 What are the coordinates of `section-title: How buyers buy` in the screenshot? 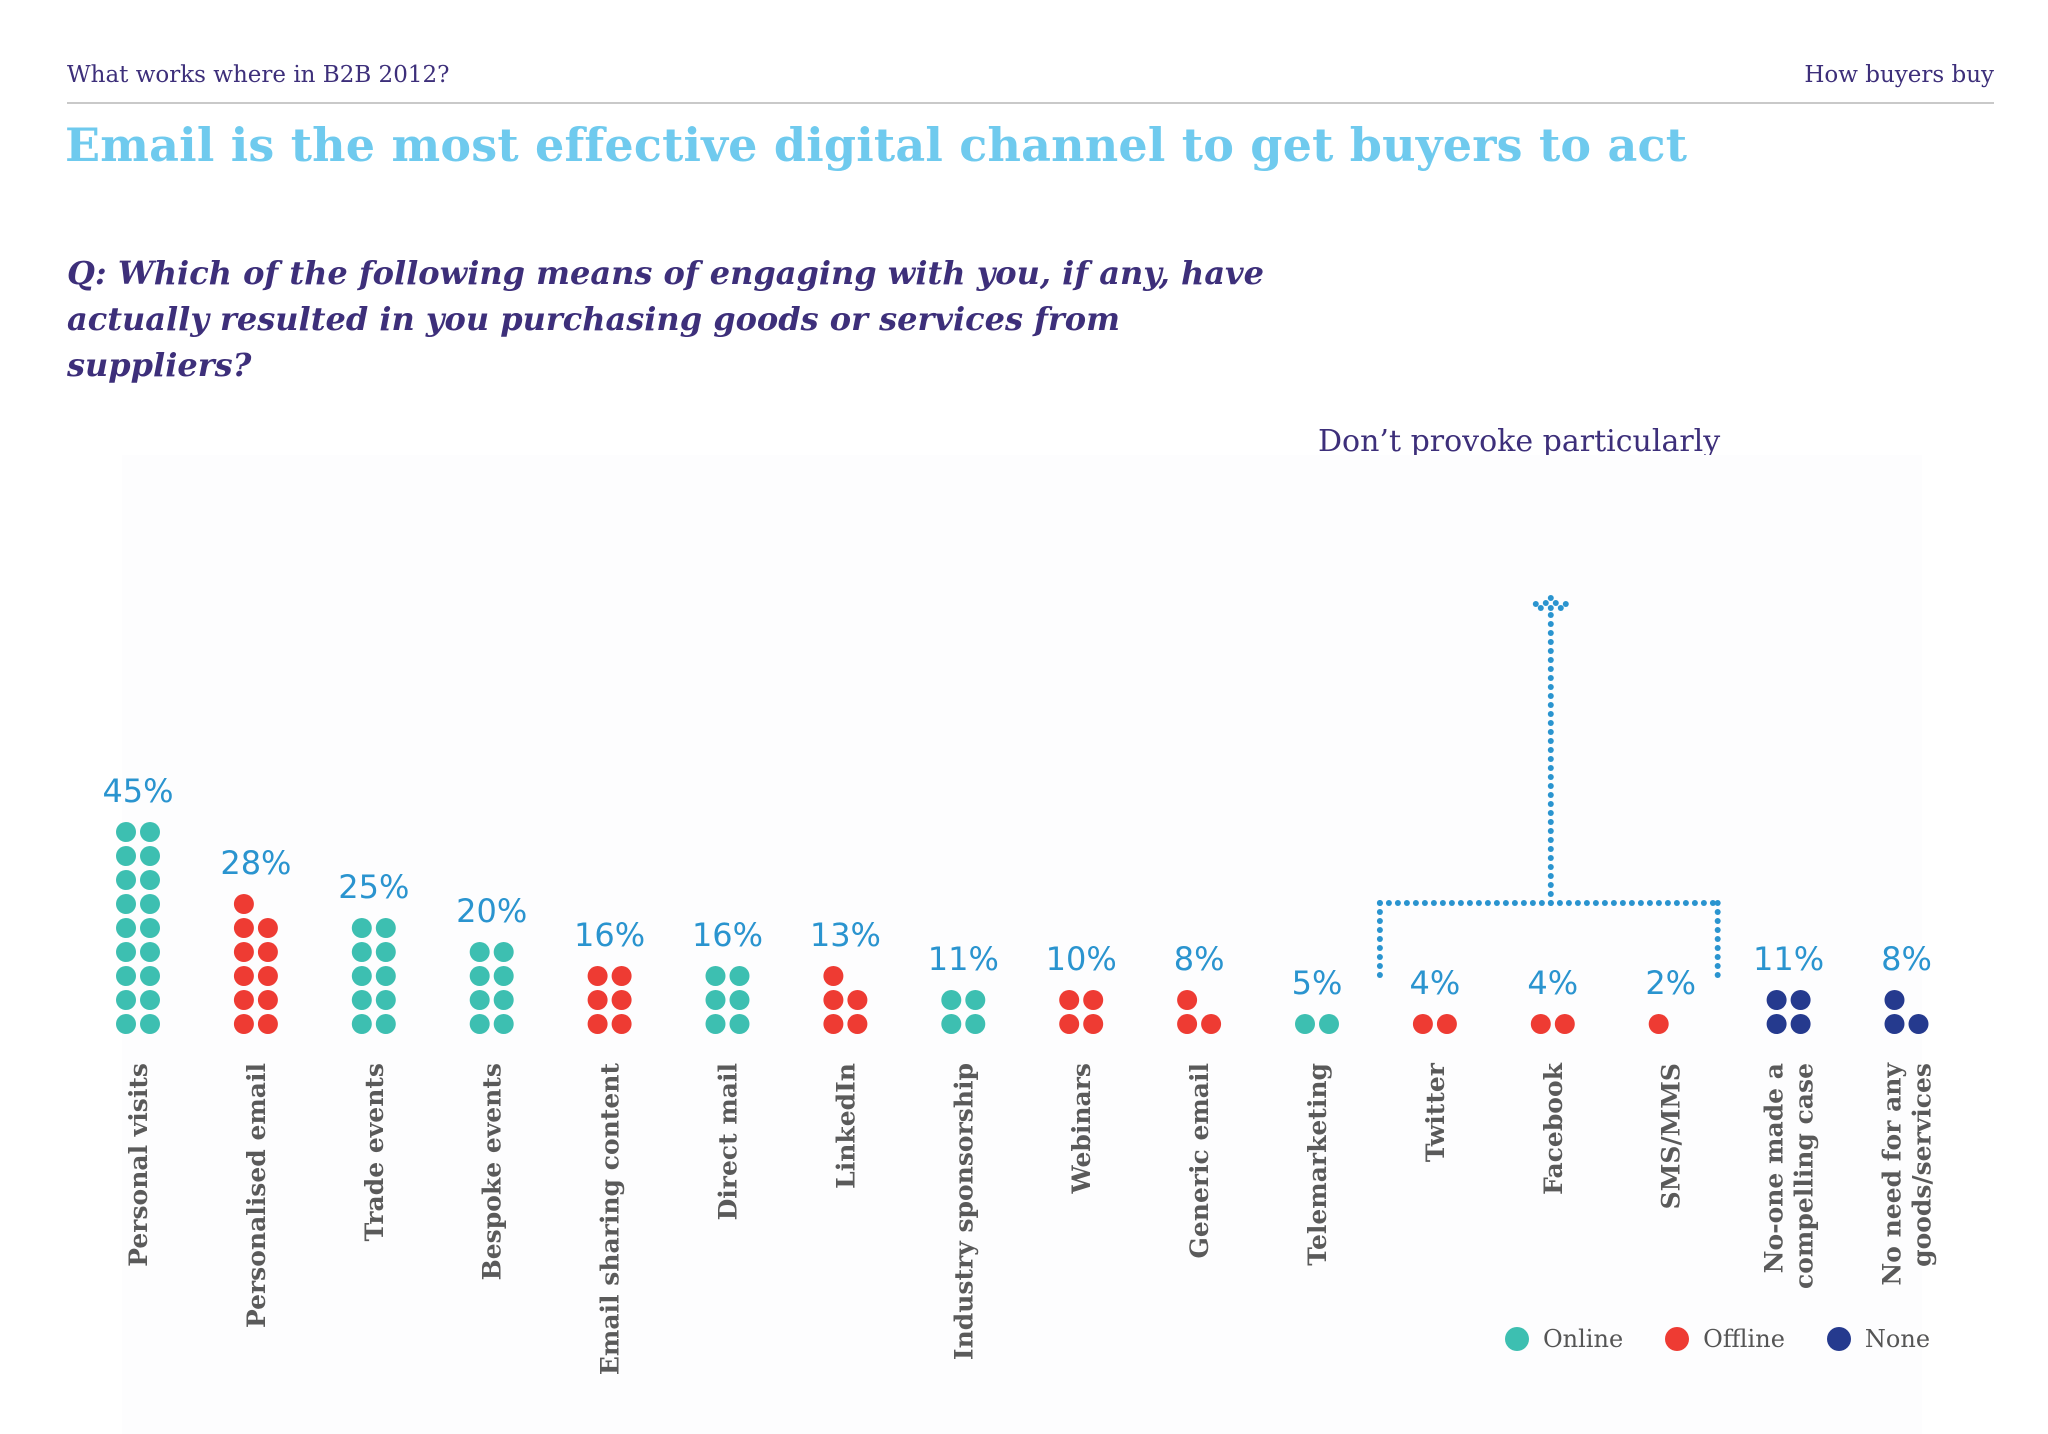 It's located at (1899, 75).